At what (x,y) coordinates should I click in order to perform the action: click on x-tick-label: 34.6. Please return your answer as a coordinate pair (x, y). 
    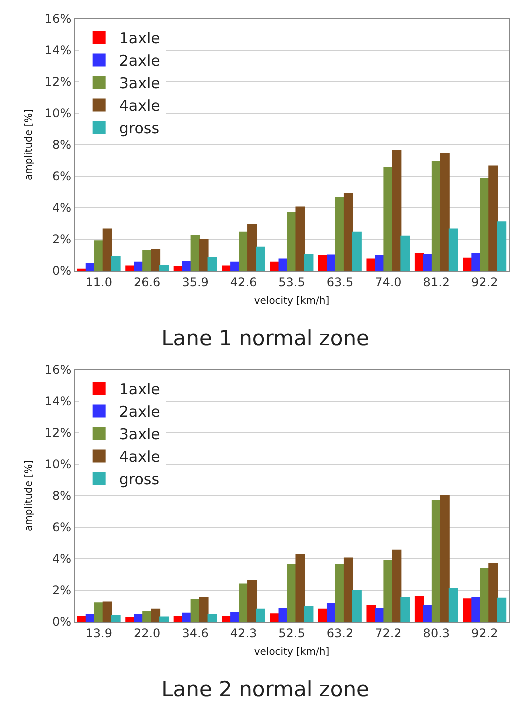
    Looking at the image, I should click on (195, 633).